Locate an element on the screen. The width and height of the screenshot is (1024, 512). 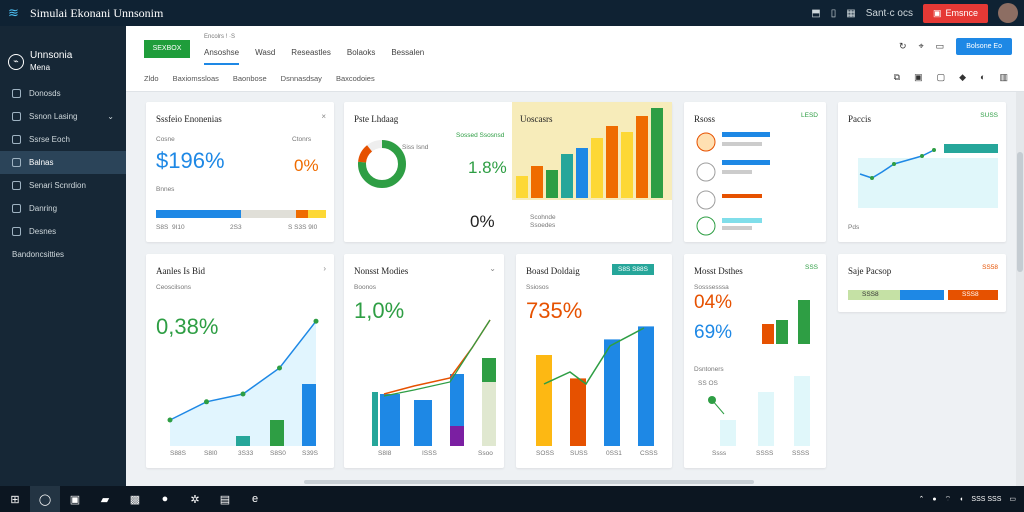
sidebar-item-6: Desnes is located at coordinates (63, 231).